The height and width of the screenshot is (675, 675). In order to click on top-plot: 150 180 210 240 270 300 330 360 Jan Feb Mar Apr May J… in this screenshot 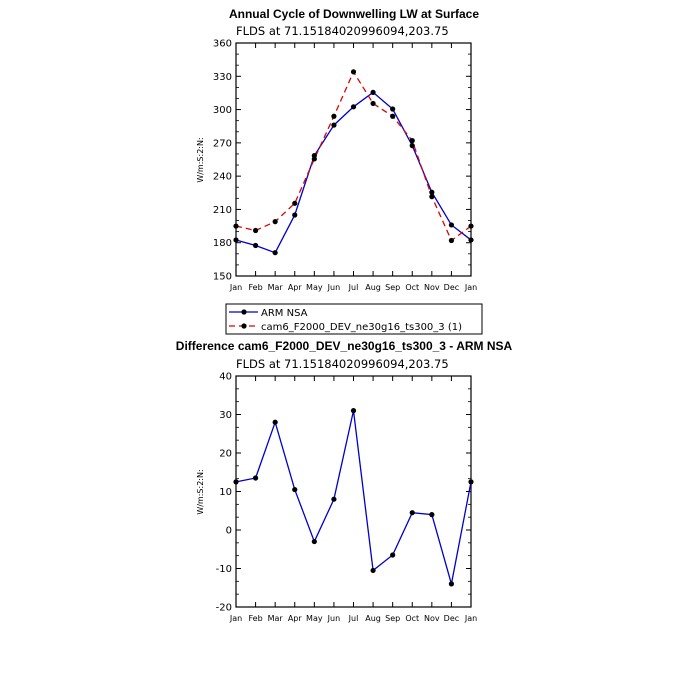, I will do `click(345, 166)`.